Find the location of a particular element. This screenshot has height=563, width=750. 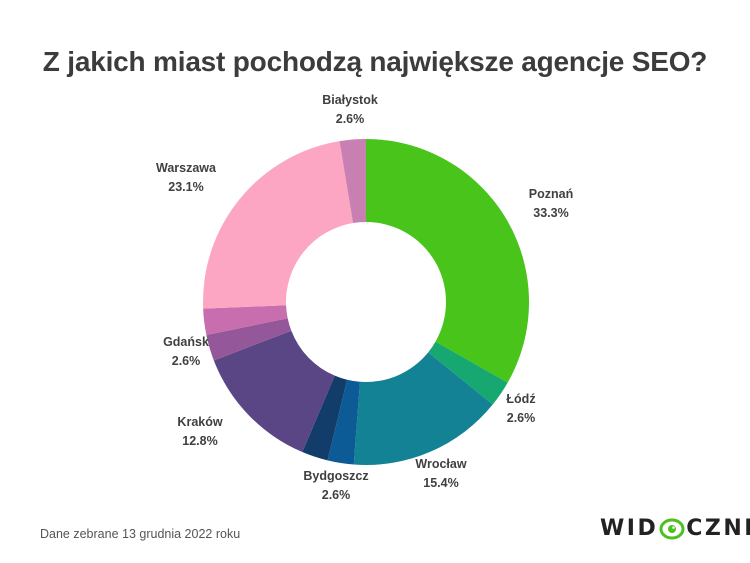

slice-label-warszawa: Warszawa is located at coordinates (186, 168).